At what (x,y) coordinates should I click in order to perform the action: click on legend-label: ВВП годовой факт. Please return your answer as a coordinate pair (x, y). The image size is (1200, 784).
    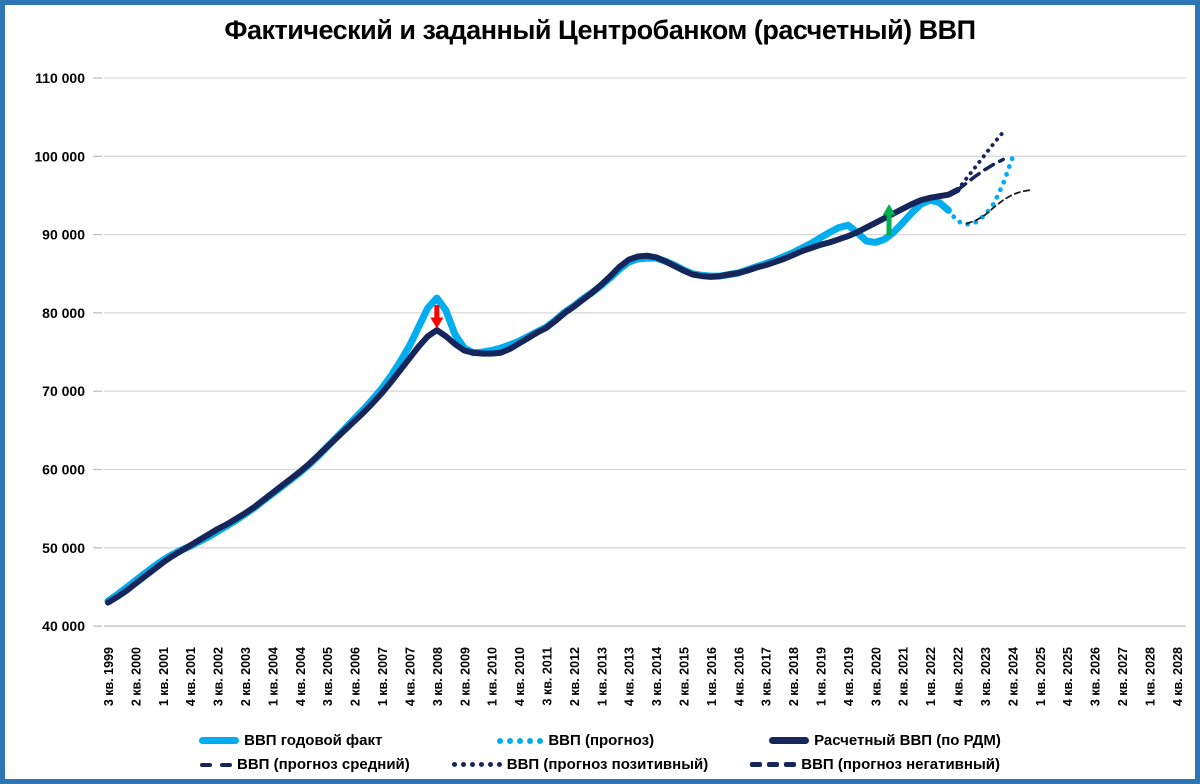
    Looking at the image, I should click on (313, 740).